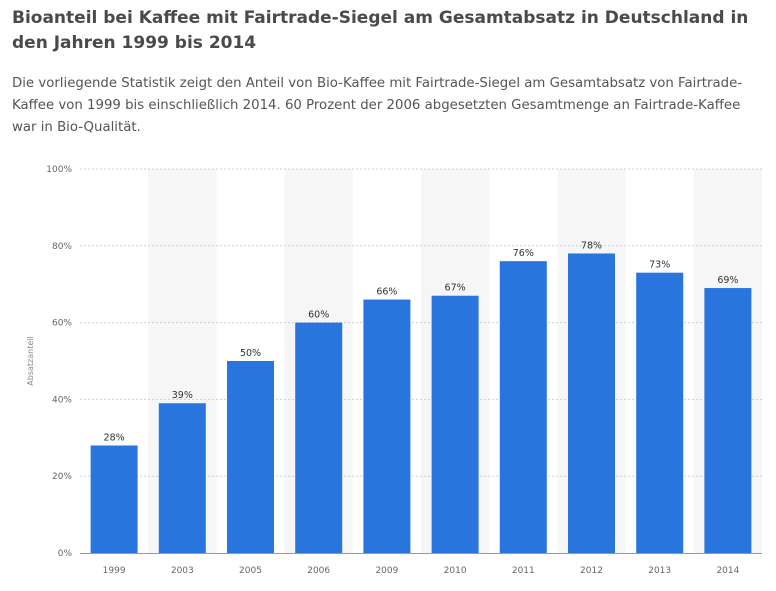  I want to click on data-label: 78%, so click(591, 245).